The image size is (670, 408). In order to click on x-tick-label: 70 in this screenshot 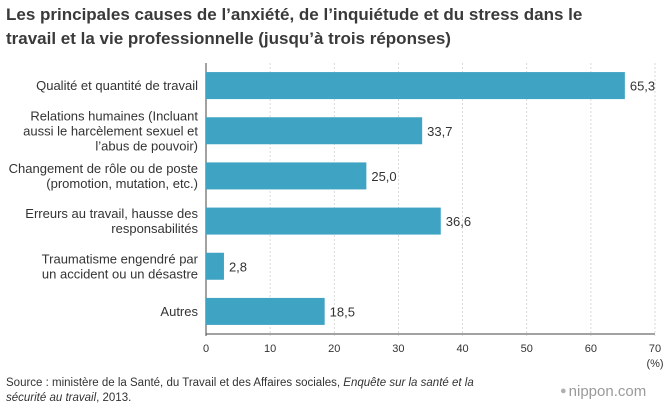, I will do `click(655, 349)`.